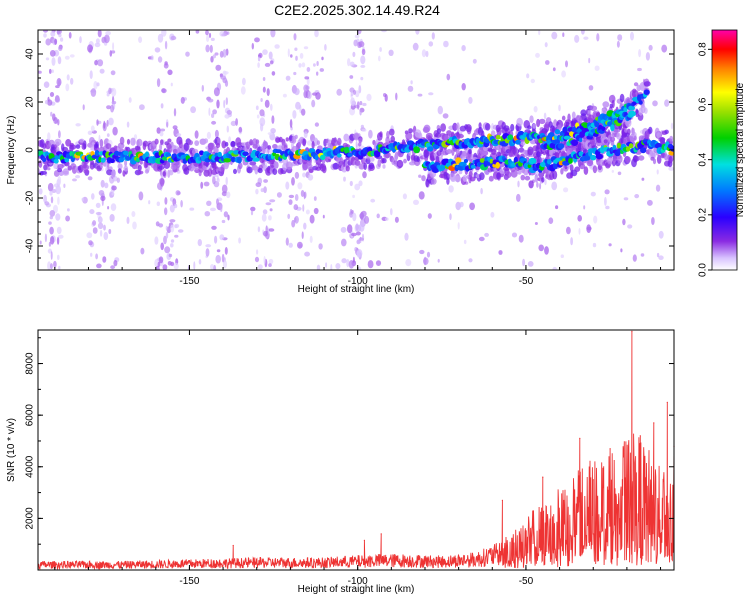 The image size is (750, 600). I want to click on snr-x-label: Height of straight line (km), so click(356, 589).